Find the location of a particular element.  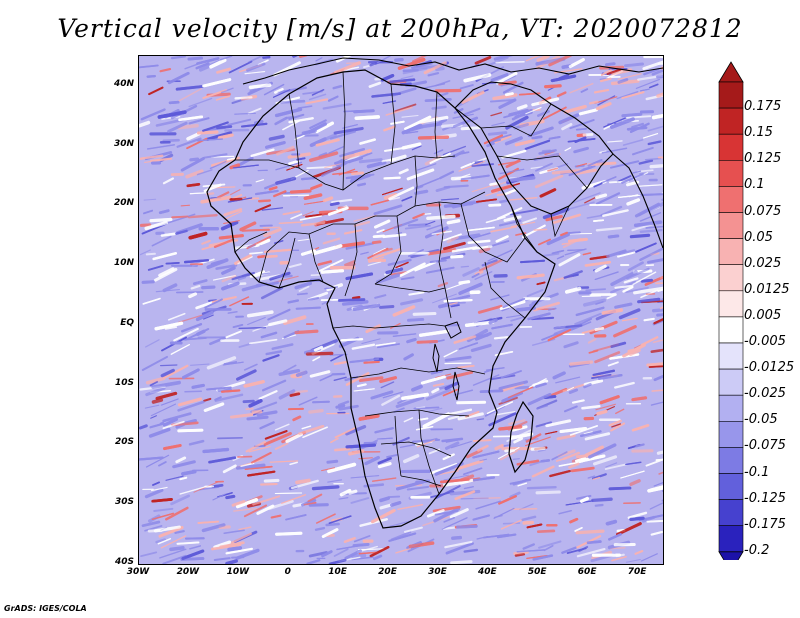

lon-tick-label: 70E is located at coordinates (637, 572).